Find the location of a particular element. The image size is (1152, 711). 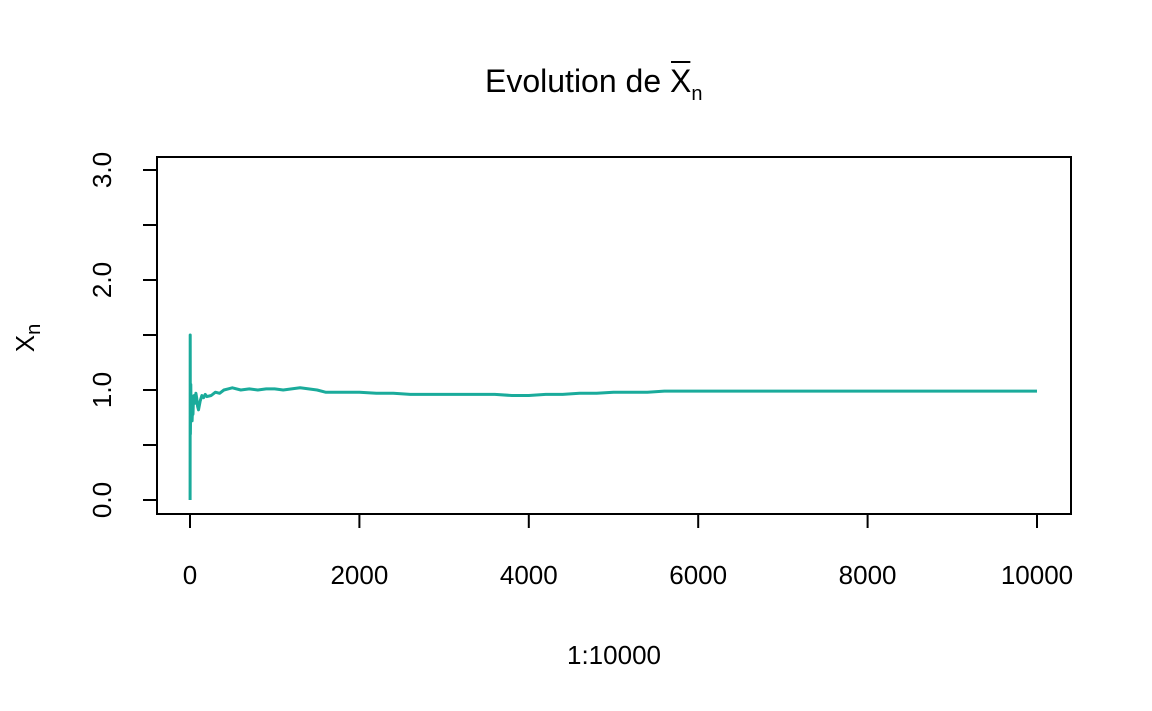

y-tick-label: 3.0 is located at coordinates (102, 170).